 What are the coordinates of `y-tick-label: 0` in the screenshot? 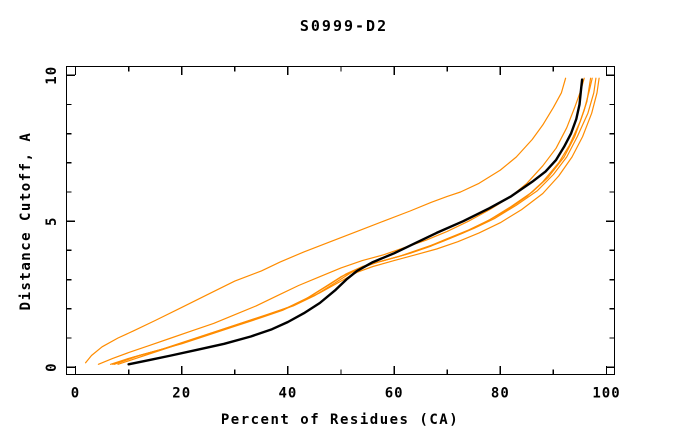 It's located at (52, 366).